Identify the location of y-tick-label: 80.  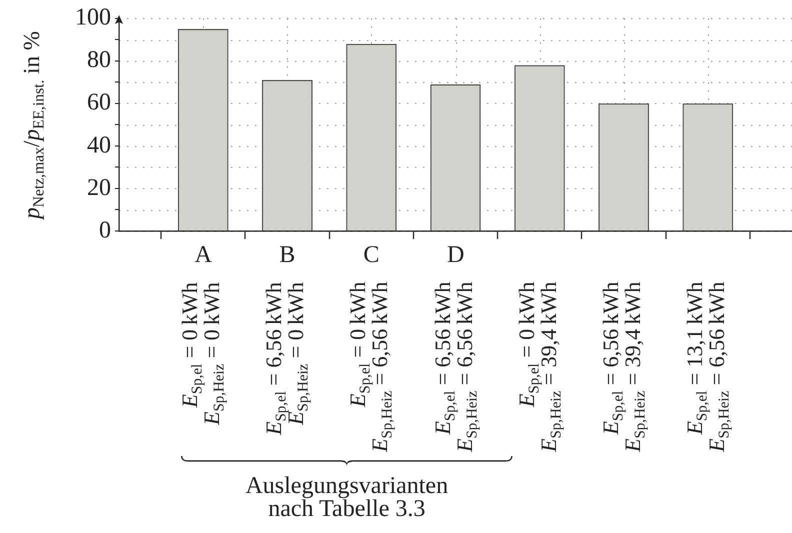
(99, 60).